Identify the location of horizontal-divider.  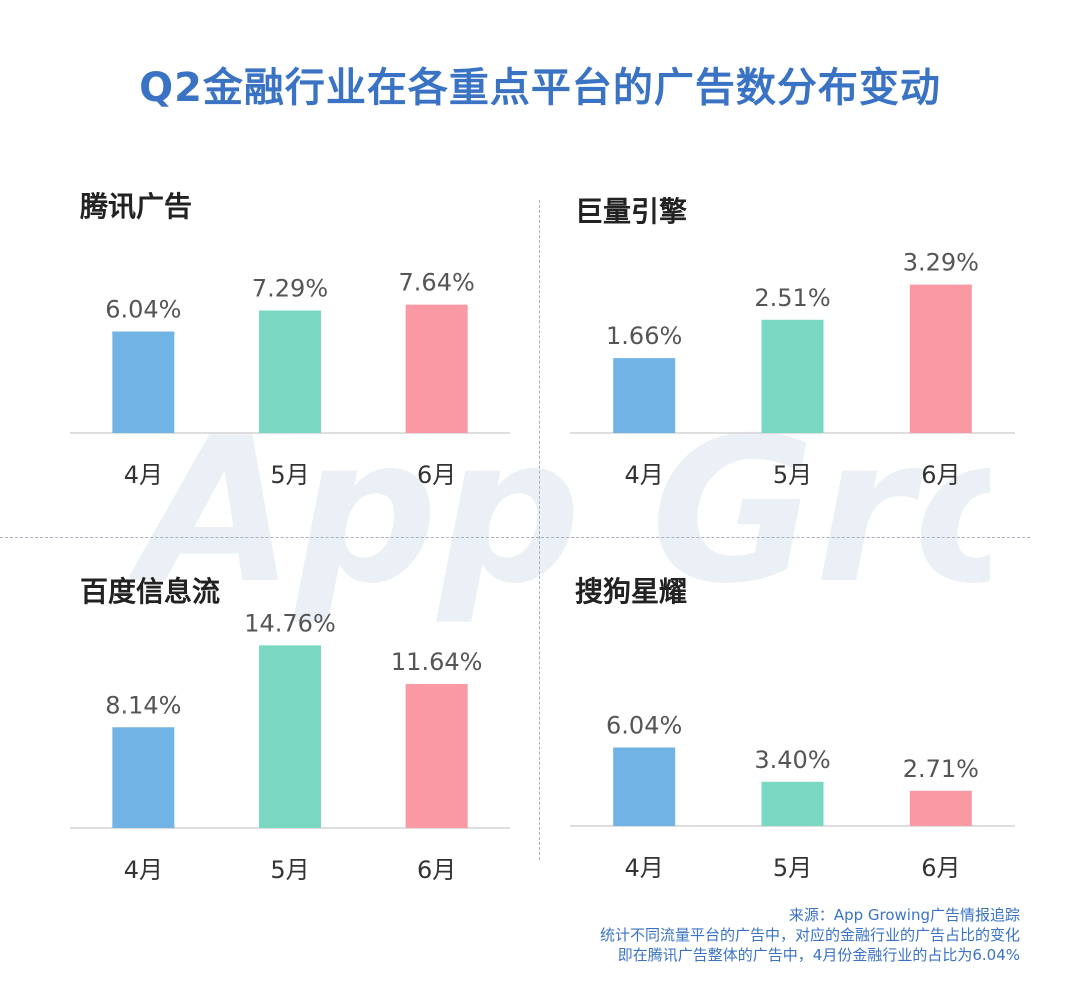
(515, 537).